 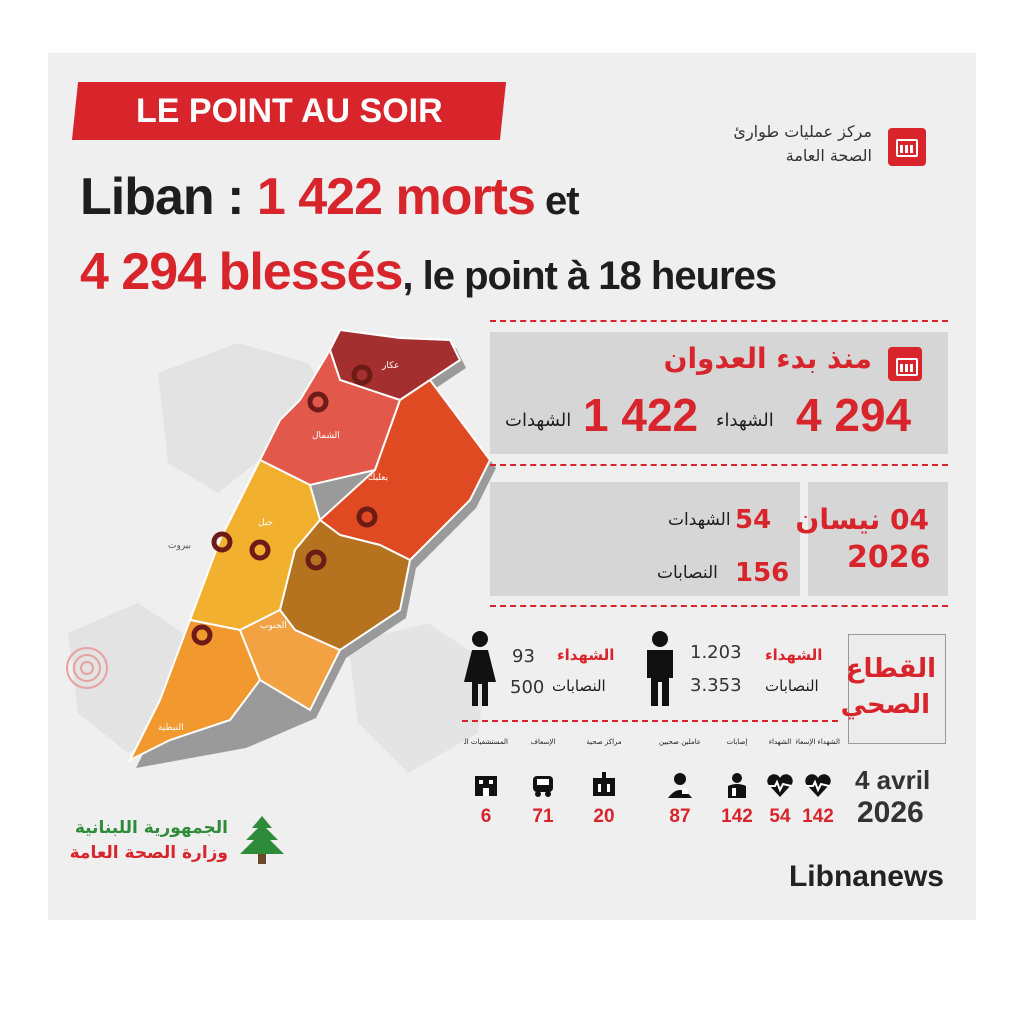 What do you see at coordinates (767, 358) in the screenshot?
I see `totals-title: منذ بدء العدوان` at bounding box center [767, 358].